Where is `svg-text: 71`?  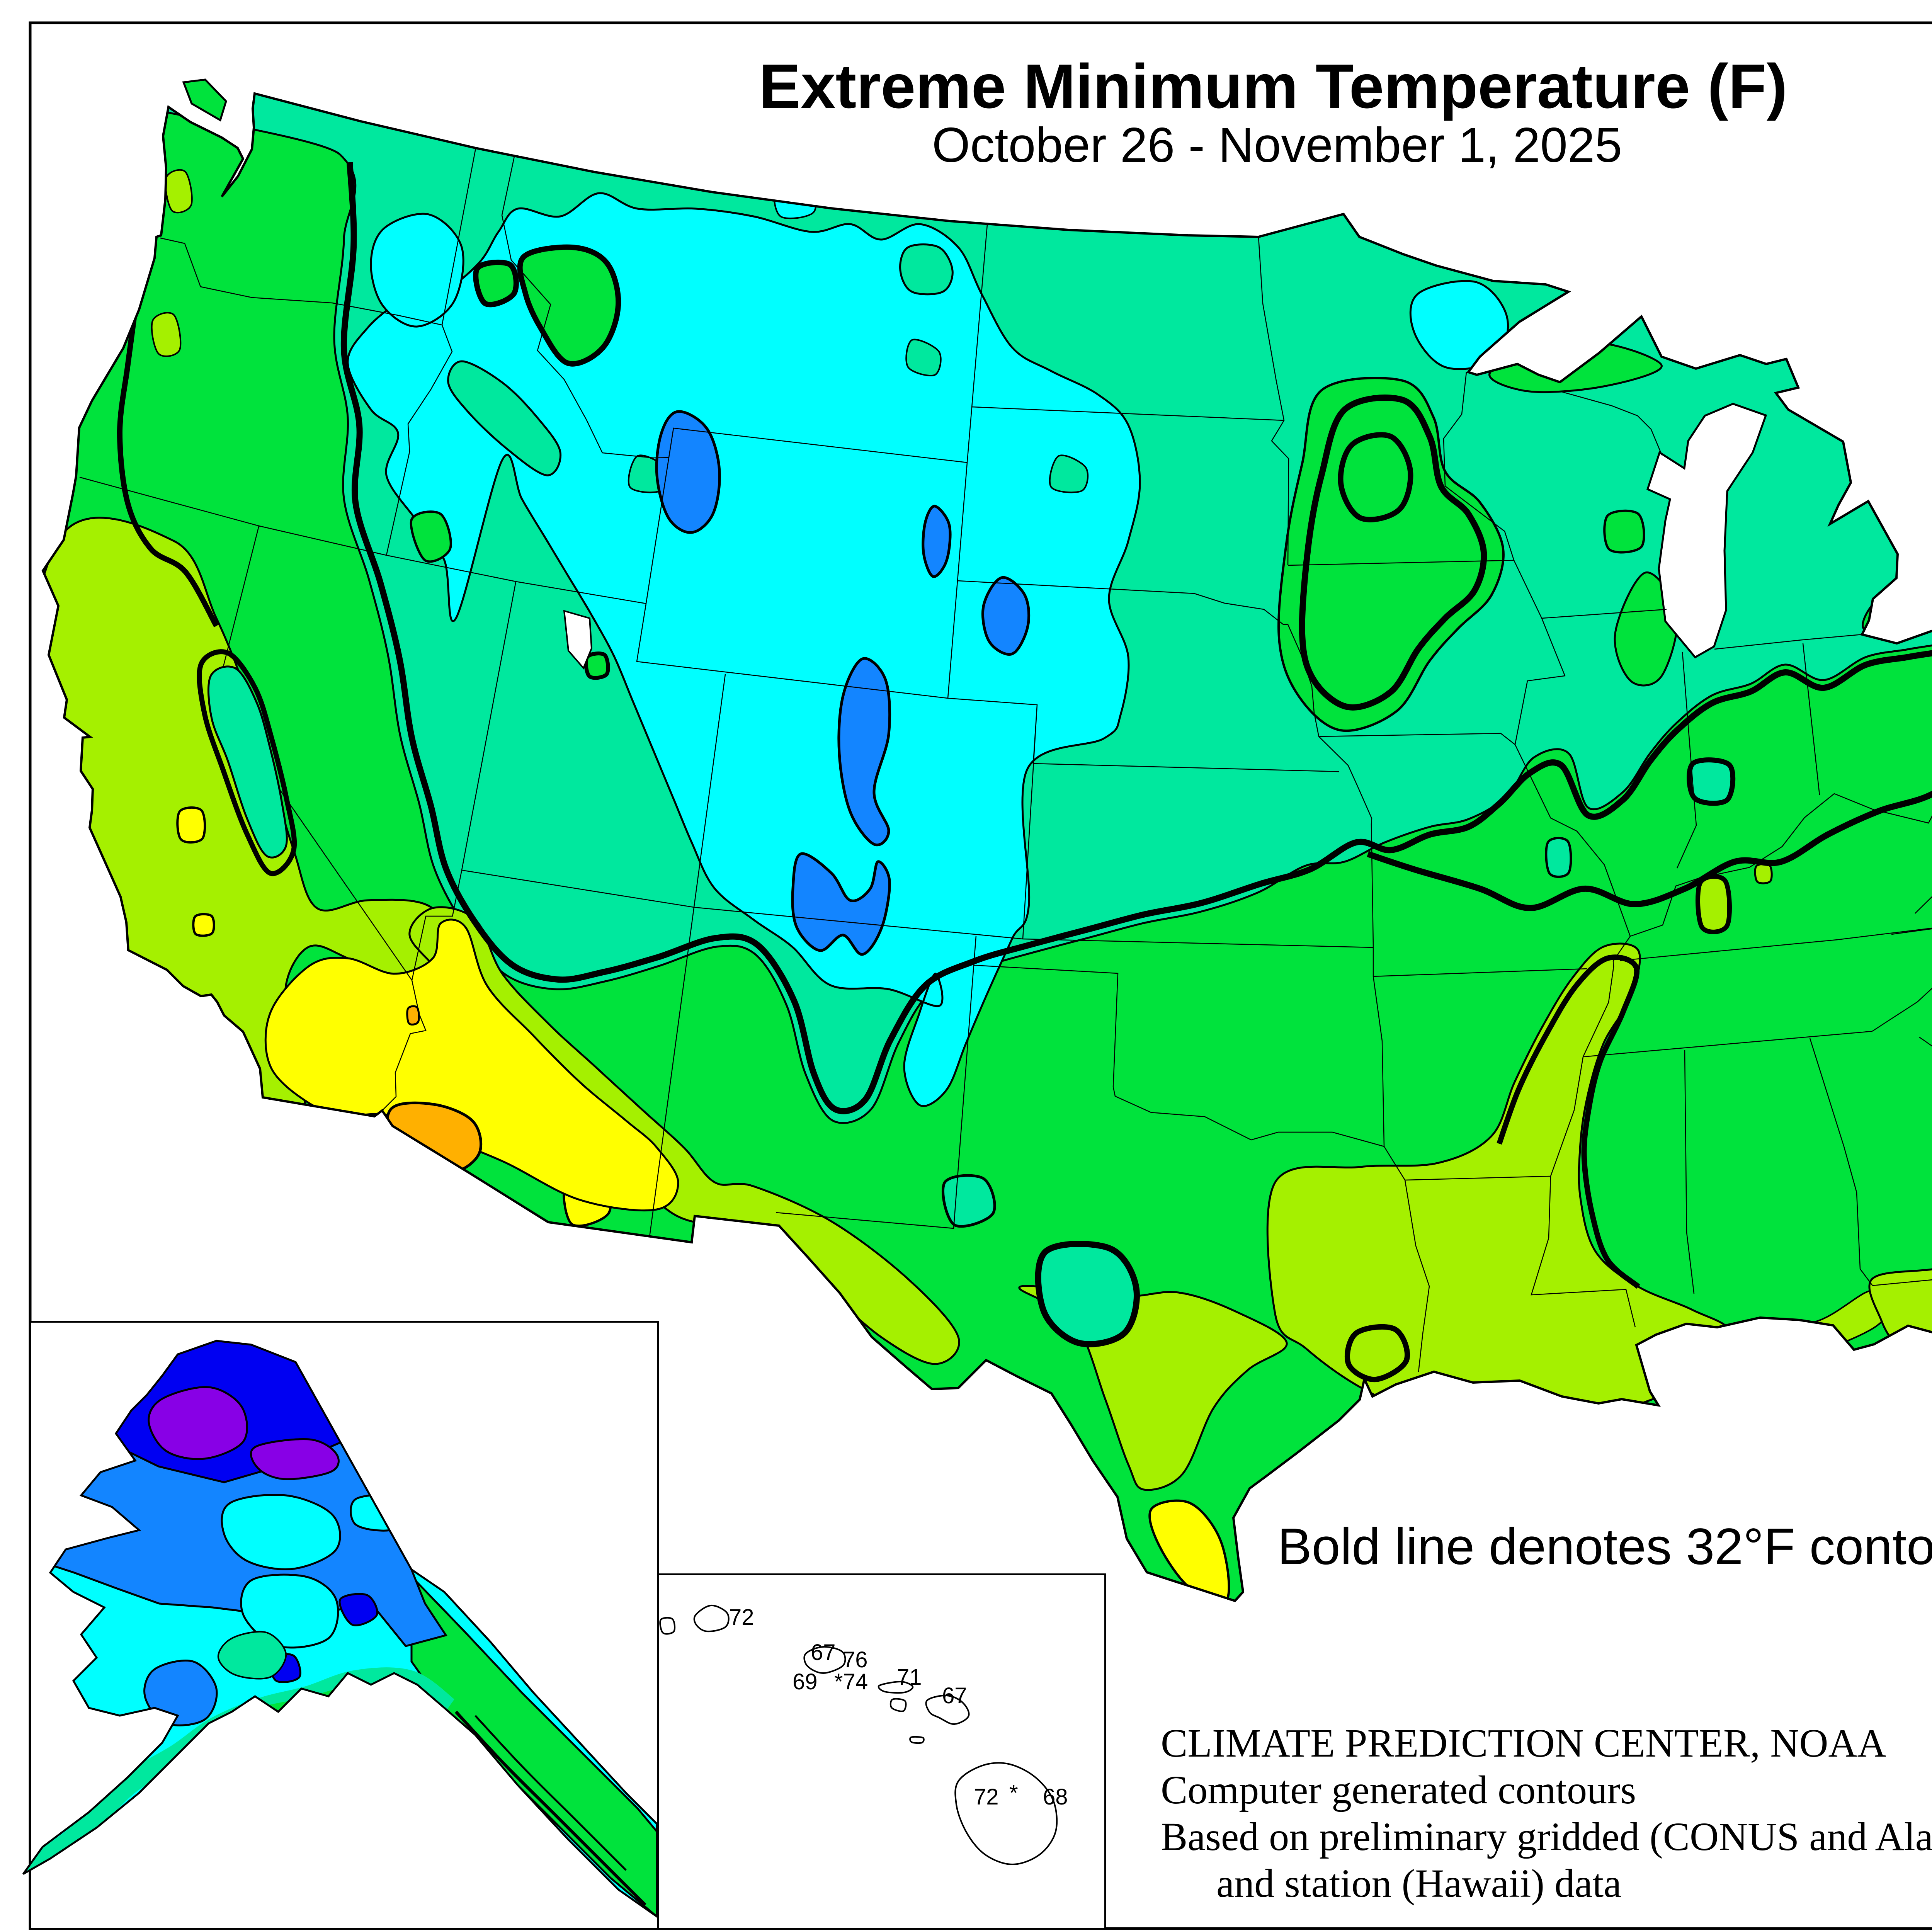
svg-text: 71 is located at coordinates (910, 1678).